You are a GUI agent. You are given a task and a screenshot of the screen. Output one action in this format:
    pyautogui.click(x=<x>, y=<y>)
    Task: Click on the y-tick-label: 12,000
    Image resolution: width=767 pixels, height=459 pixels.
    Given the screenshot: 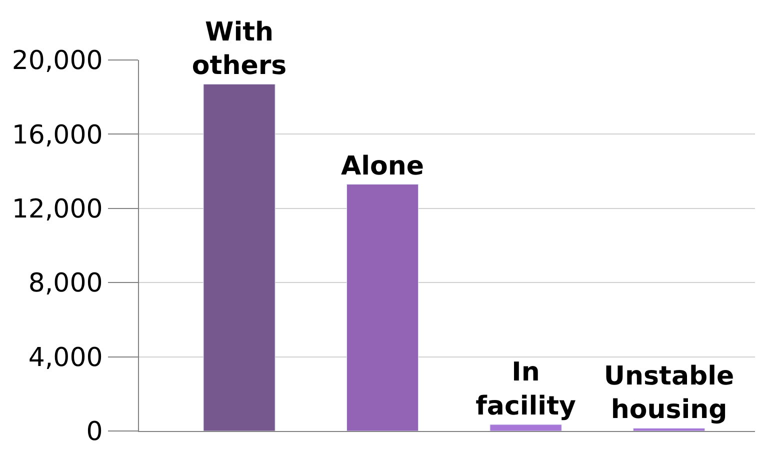 What is the action you would take?
    pyautogui.click(x=57, y=209)
    